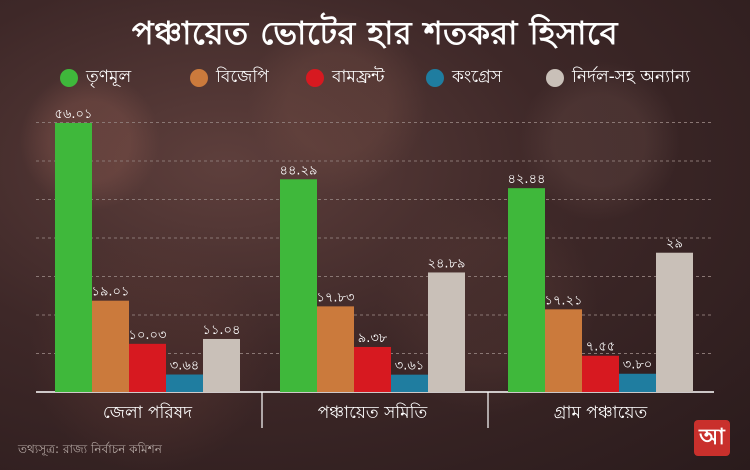  Describe the element at coordinates (600, 347) in the screenshot. I see `data-label-left-front-2: ৭.৫৫` at that location.